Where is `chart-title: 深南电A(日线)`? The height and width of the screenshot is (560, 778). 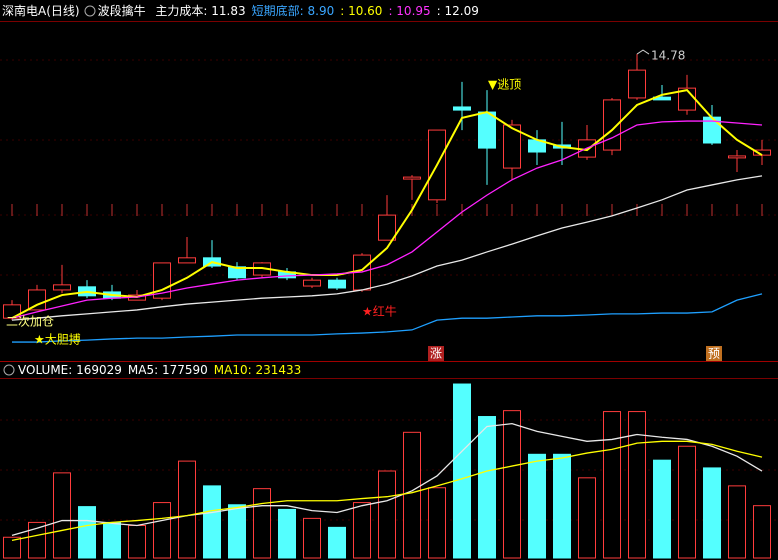
chart-title: 深南电A(日线) is located at coordinates (41, 11).